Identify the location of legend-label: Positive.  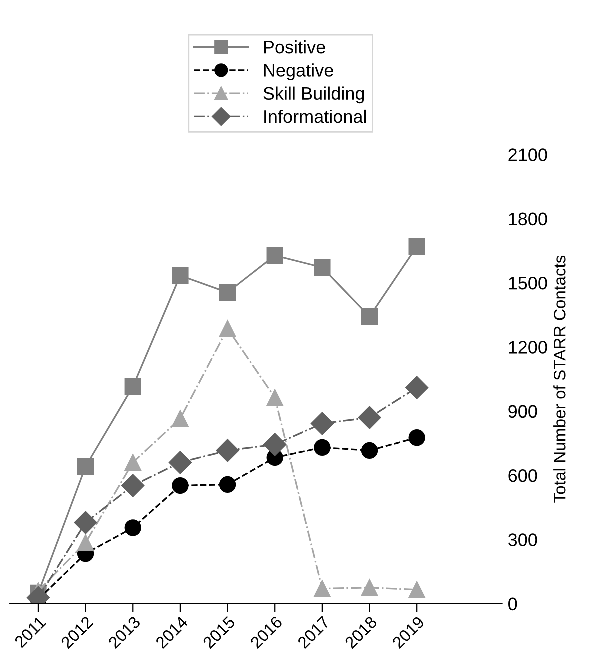
(295, 47).